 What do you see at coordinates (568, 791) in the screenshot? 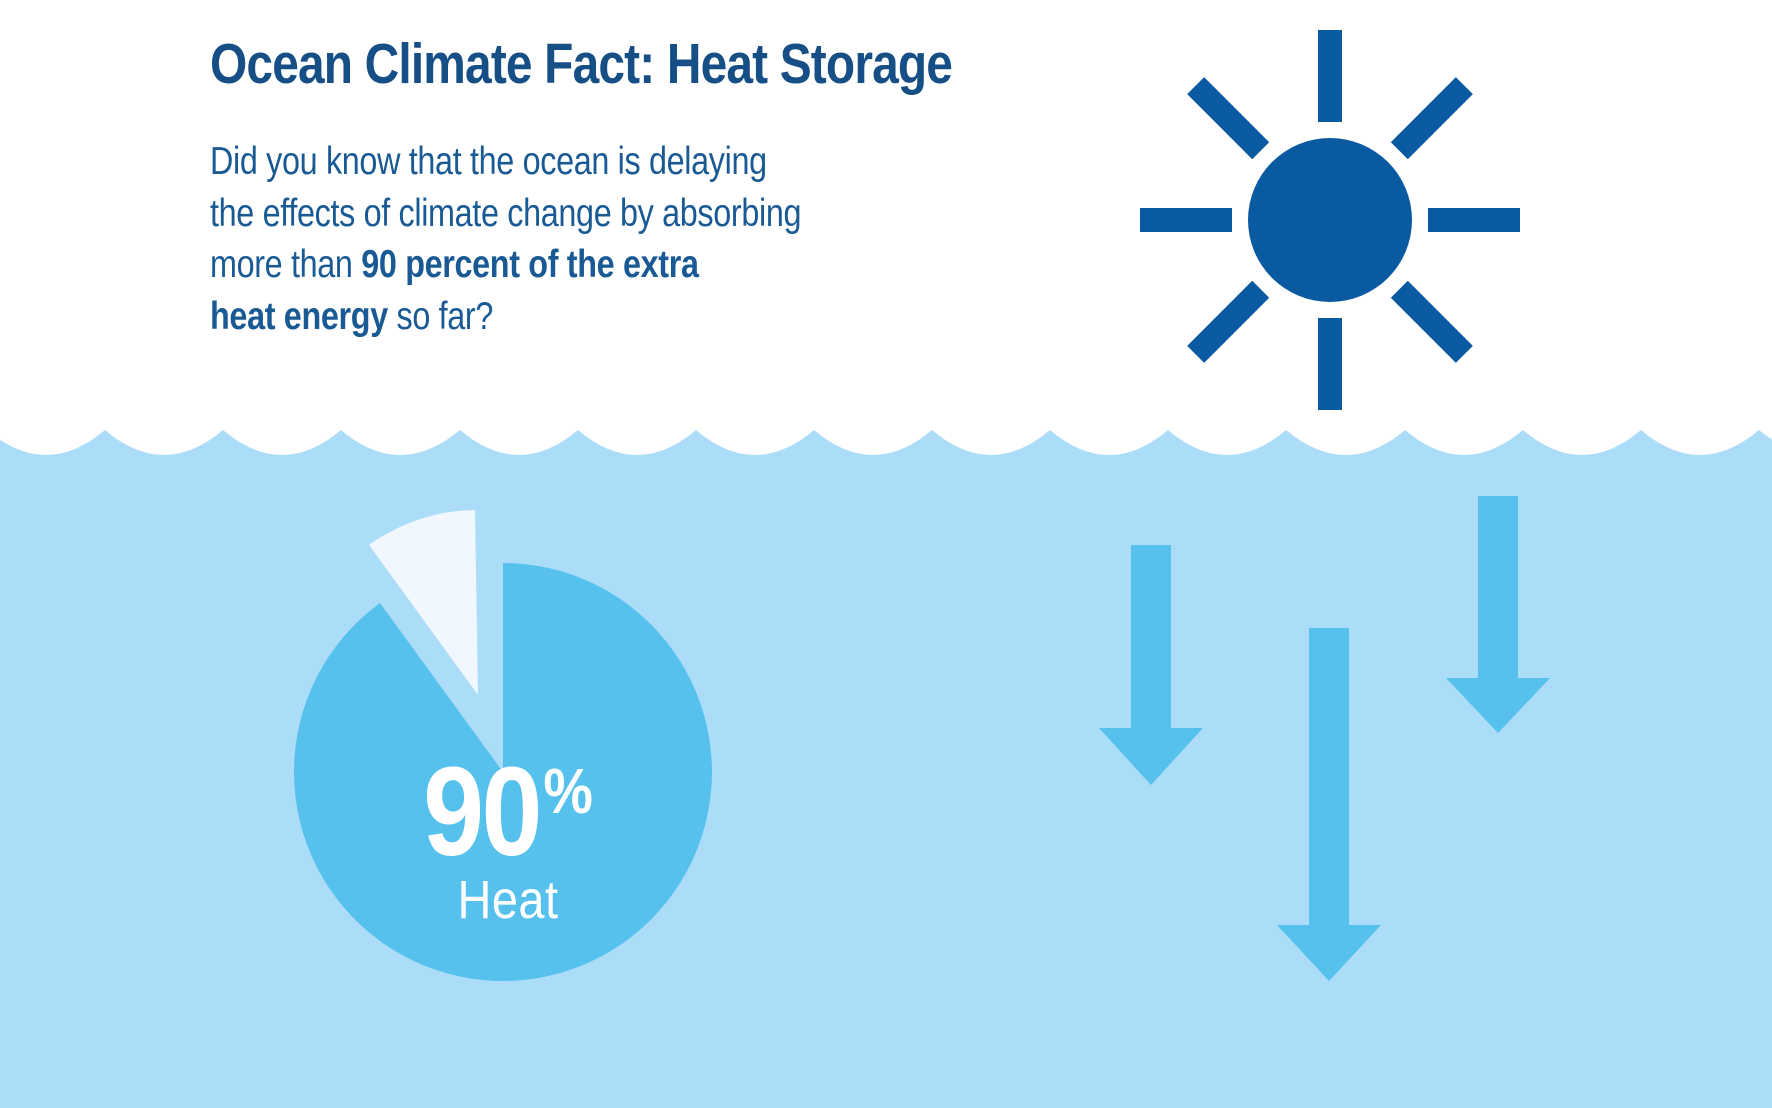
I see `pie-percent-sign: %` at bounding box center [568, 791].